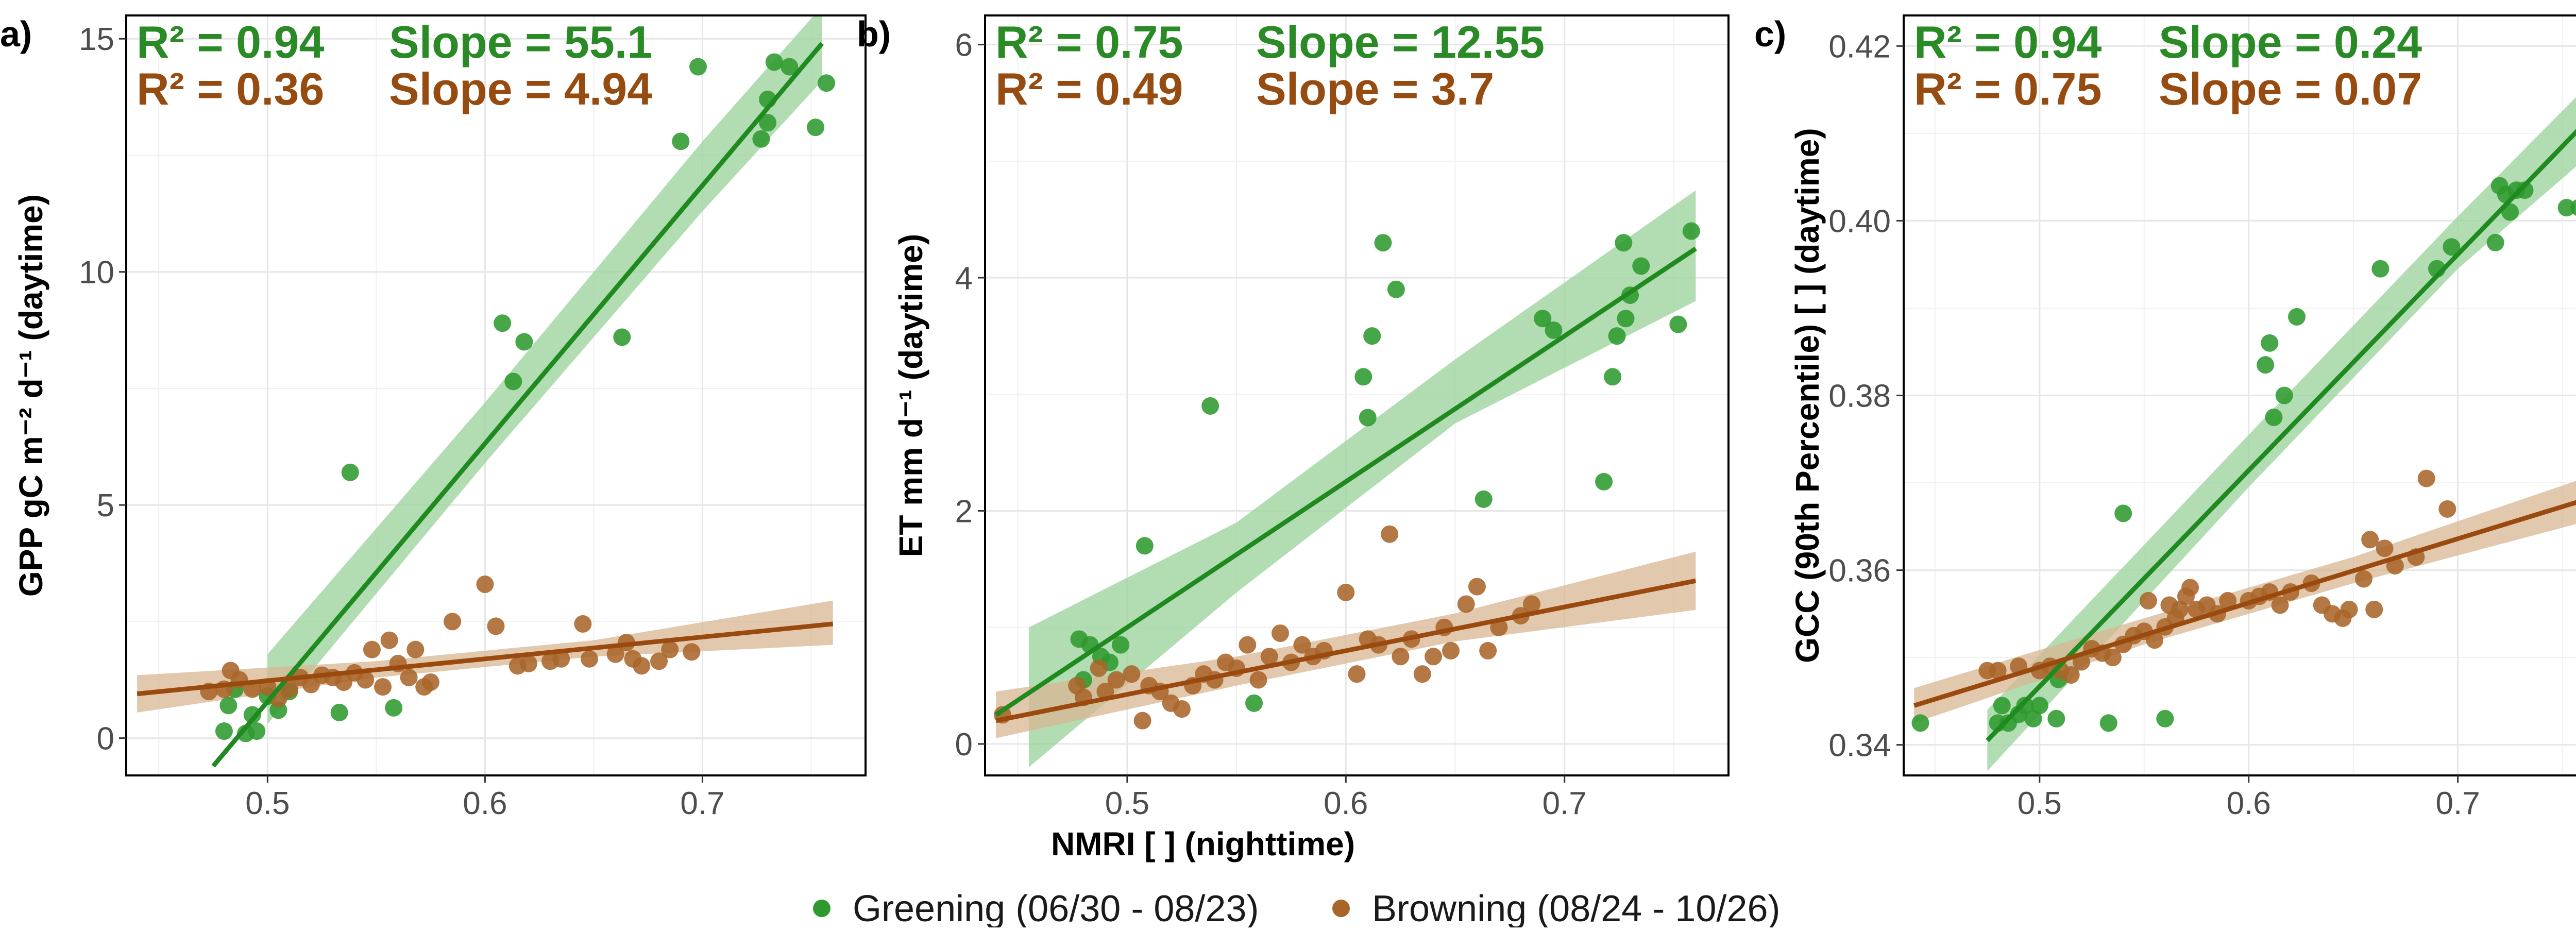  Describe the element at coordinates (520, 88) in the screenshot. I see `stat-browning-slope: Slope = 4.94` at that location.